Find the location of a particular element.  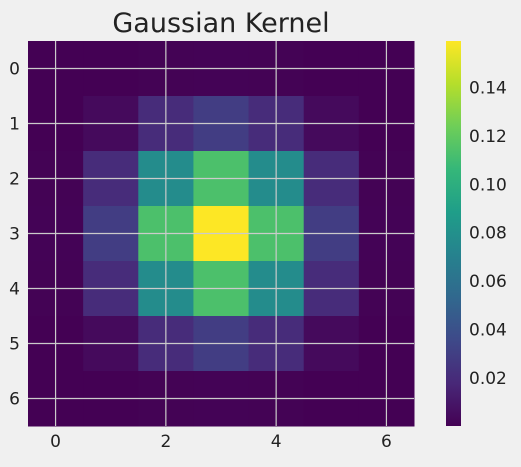

colorbar-gradient is located at coordinates (453, 233).